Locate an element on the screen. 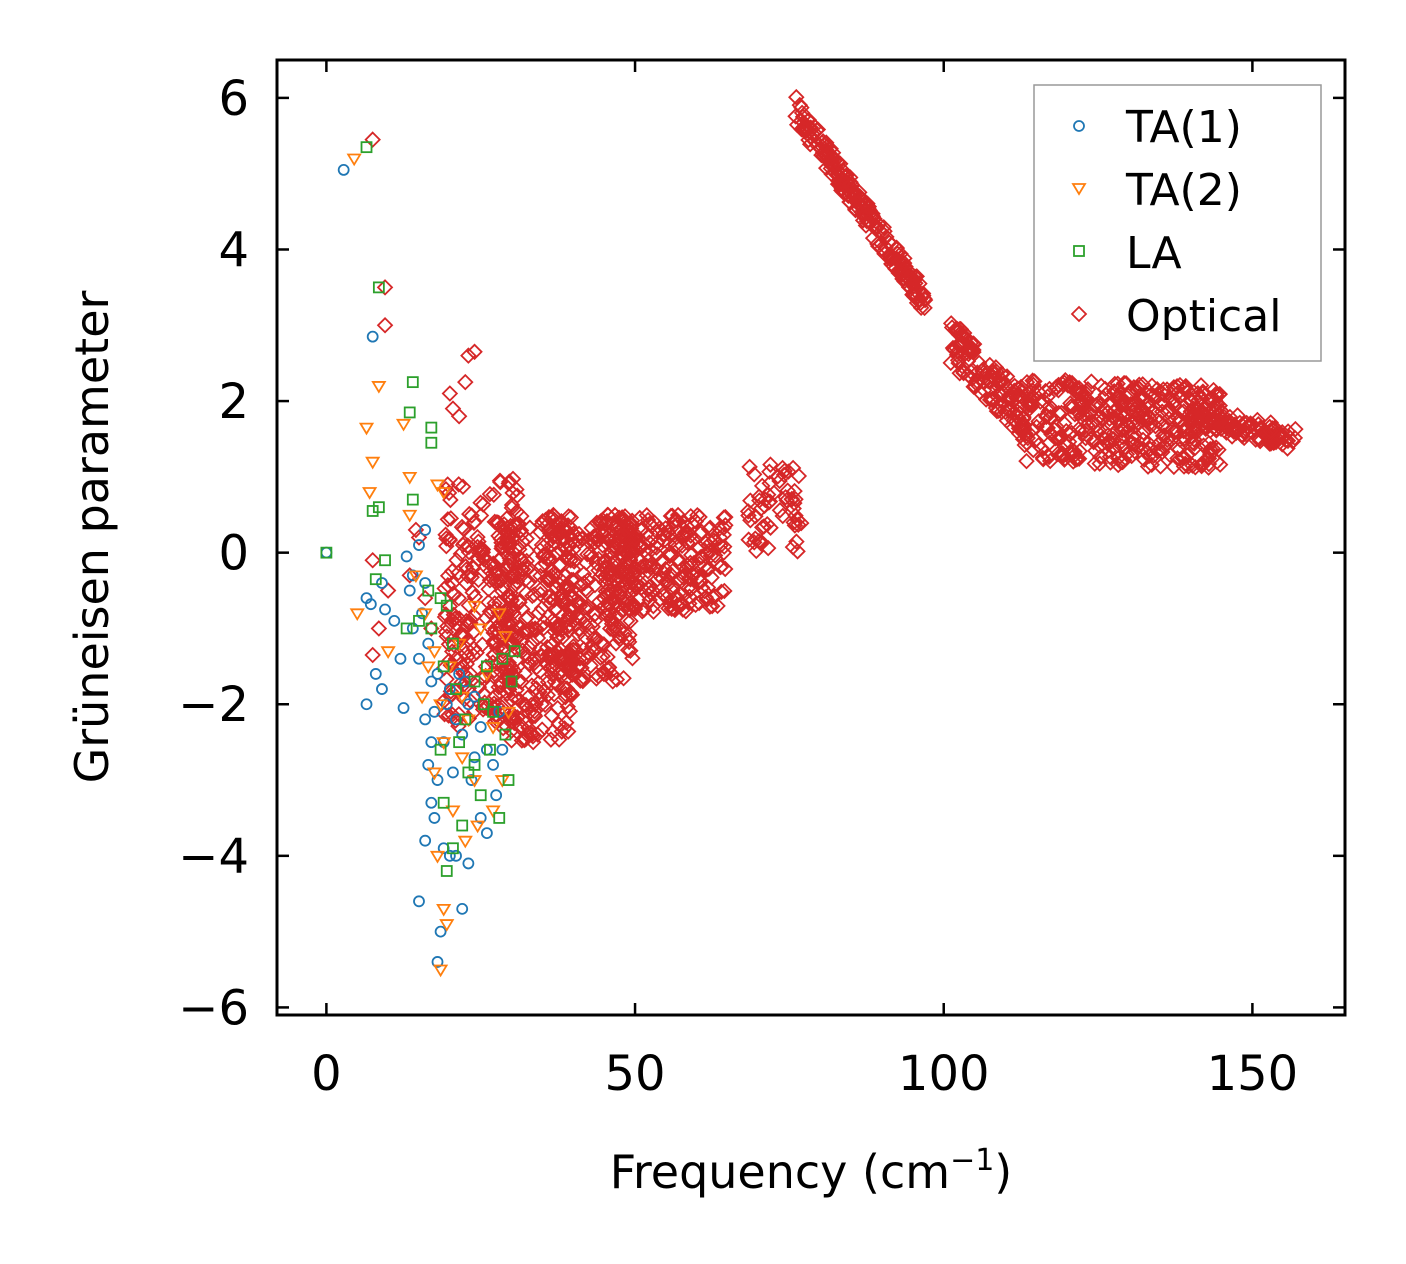 The height and width of the screenshot is (1264, 1406). x-tick-label: 150 is located at coordinates (1253, 1074).